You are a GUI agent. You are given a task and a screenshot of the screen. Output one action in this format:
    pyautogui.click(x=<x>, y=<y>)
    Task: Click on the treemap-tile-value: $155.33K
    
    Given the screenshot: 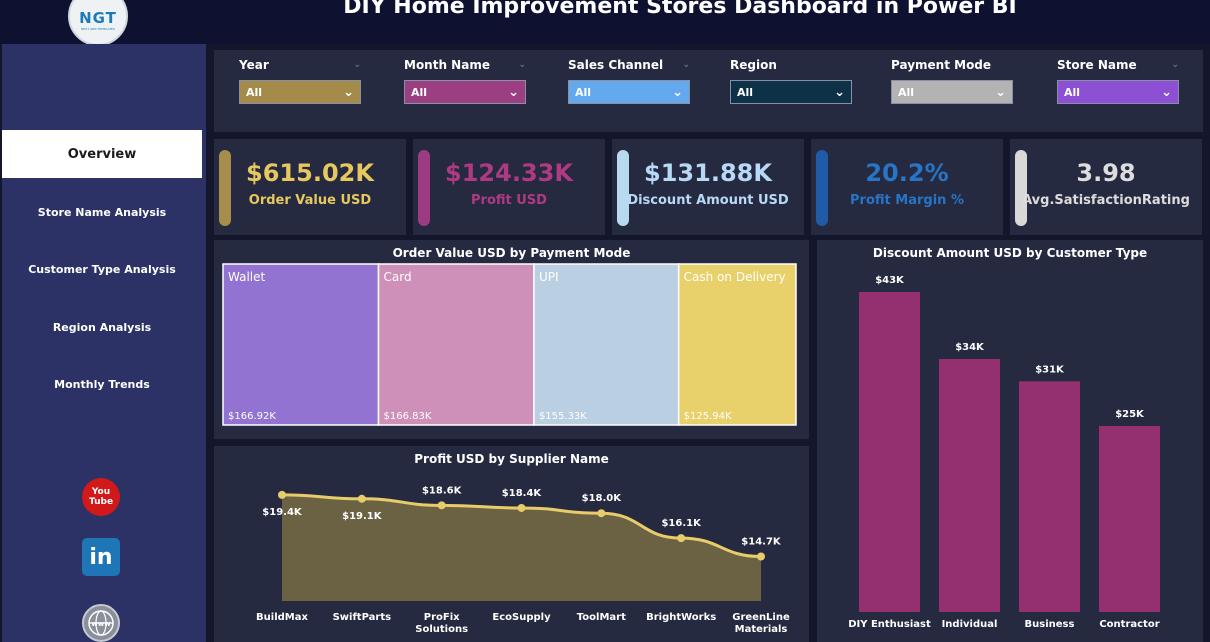 What is the action you would take?
    pyautogui.click(x=563, y=416)
    